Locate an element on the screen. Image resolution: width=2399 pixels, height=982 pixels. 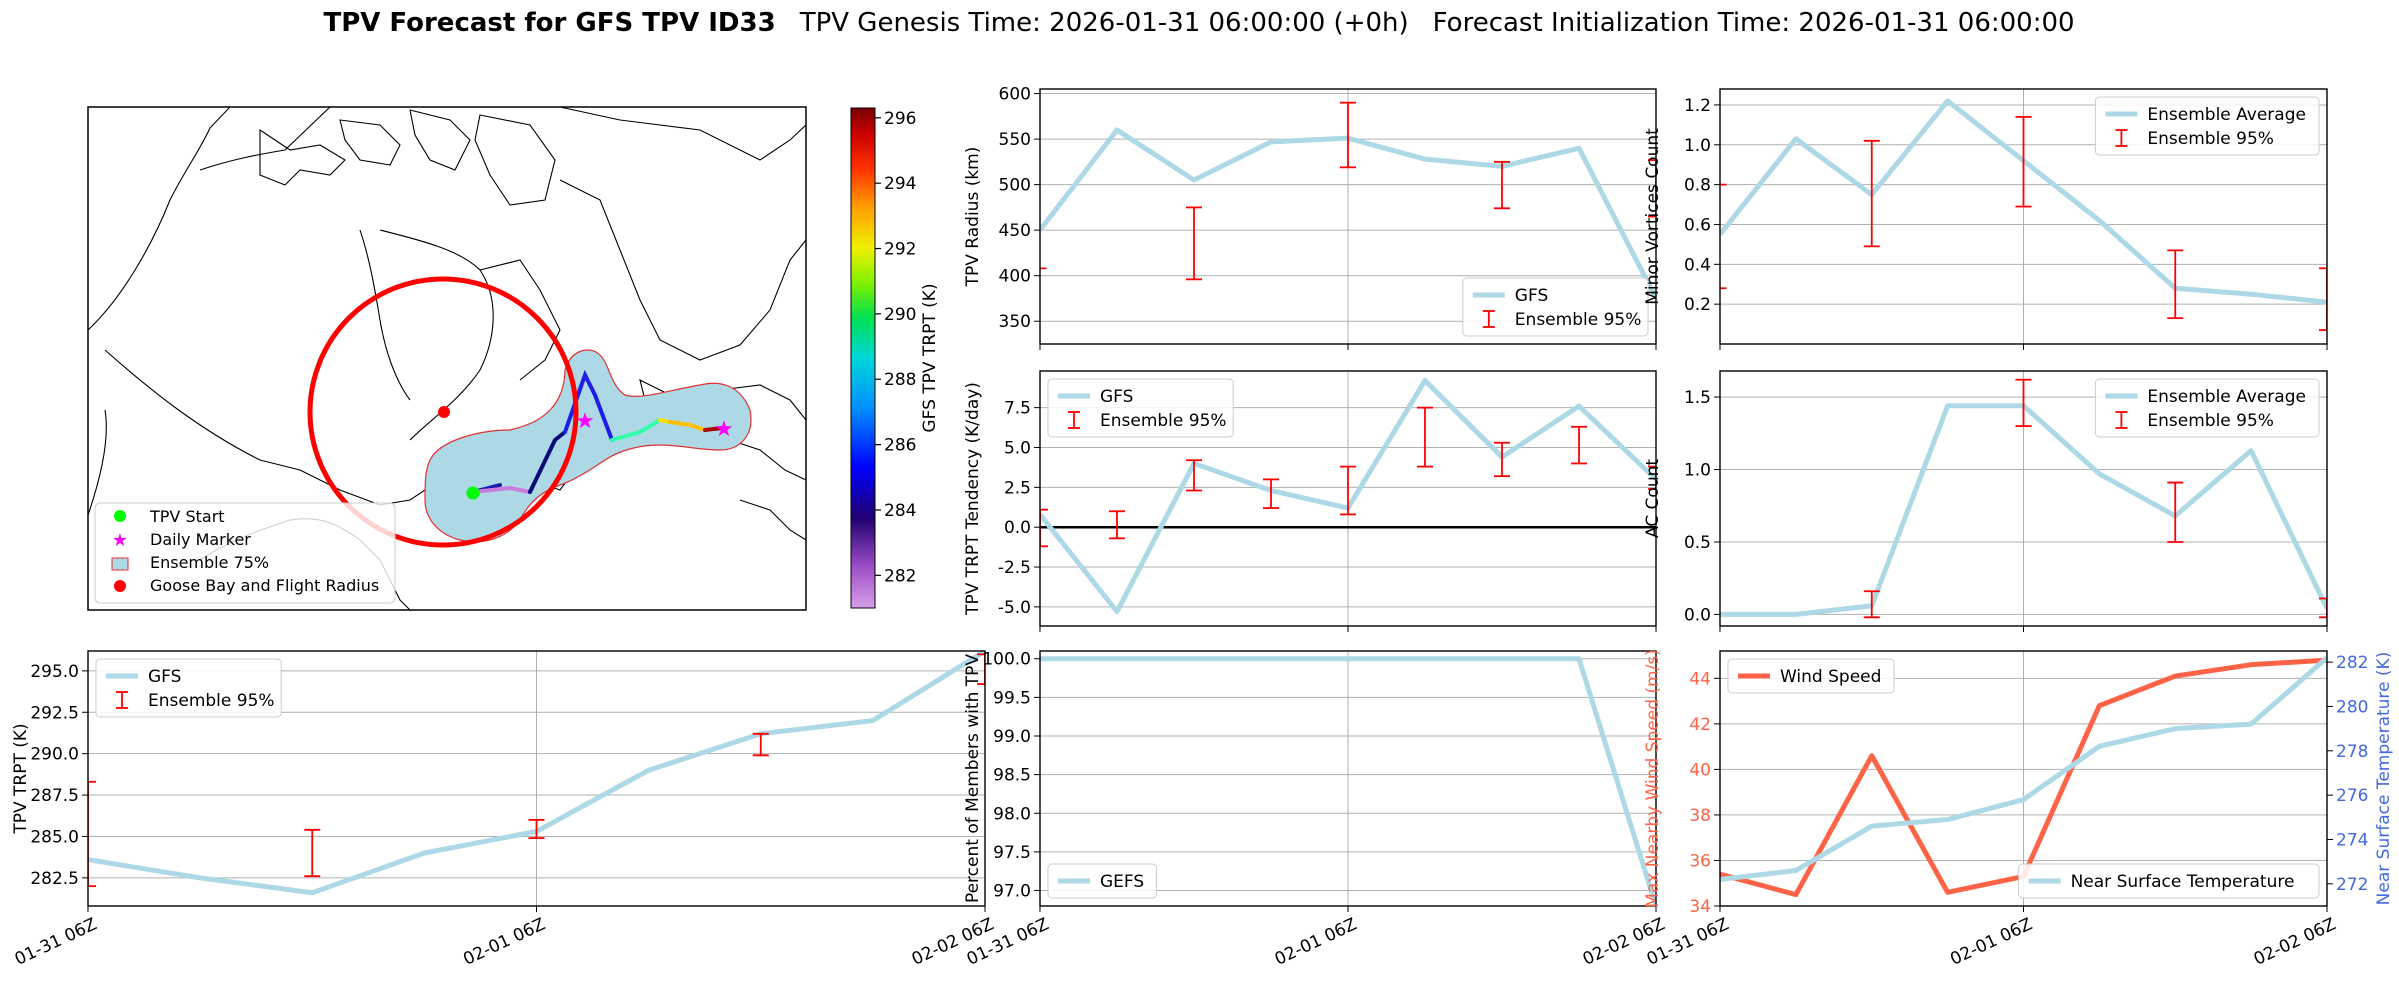
ytick-label: 292.5 is located at coordinates (54, 713).